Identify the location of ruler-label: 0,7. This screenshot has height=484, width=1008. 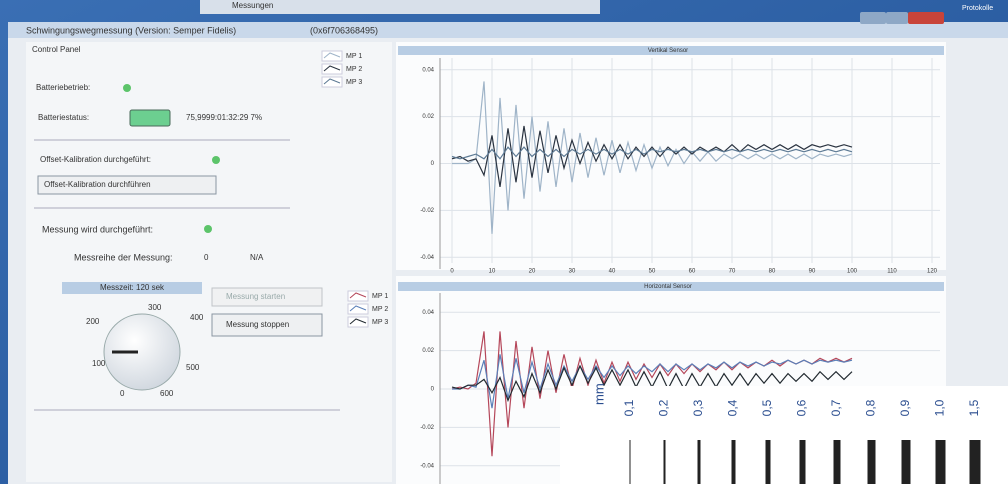
(836, 407).